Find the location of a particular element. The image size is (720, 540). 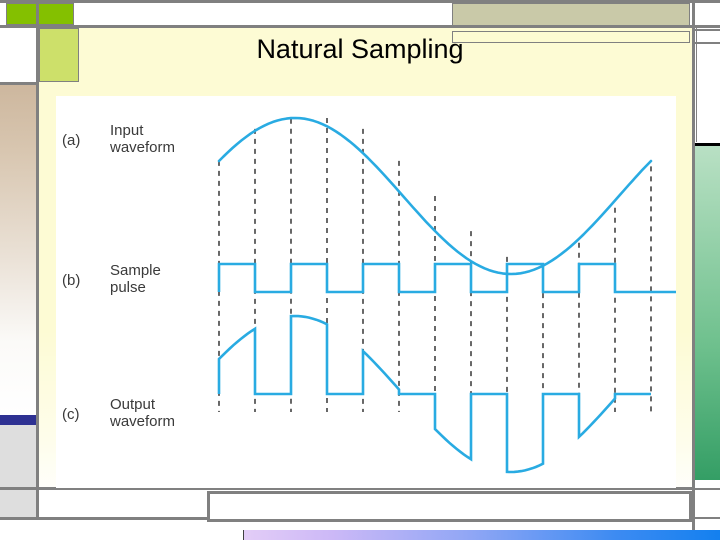

figure-tag-a: (a) is located at coordinates (71, 140).